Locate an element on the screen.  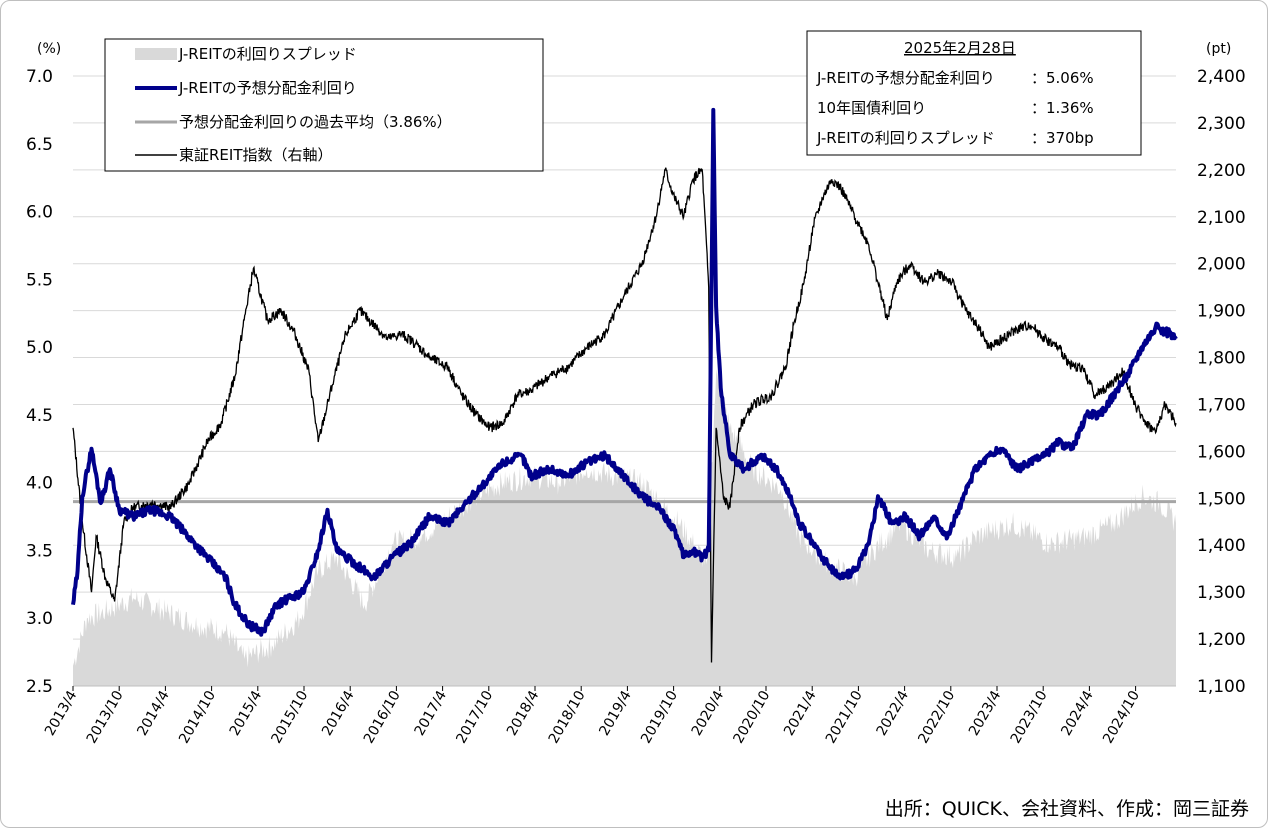
x-tick-label: 2023/4 is located at coordinates (985, 713).